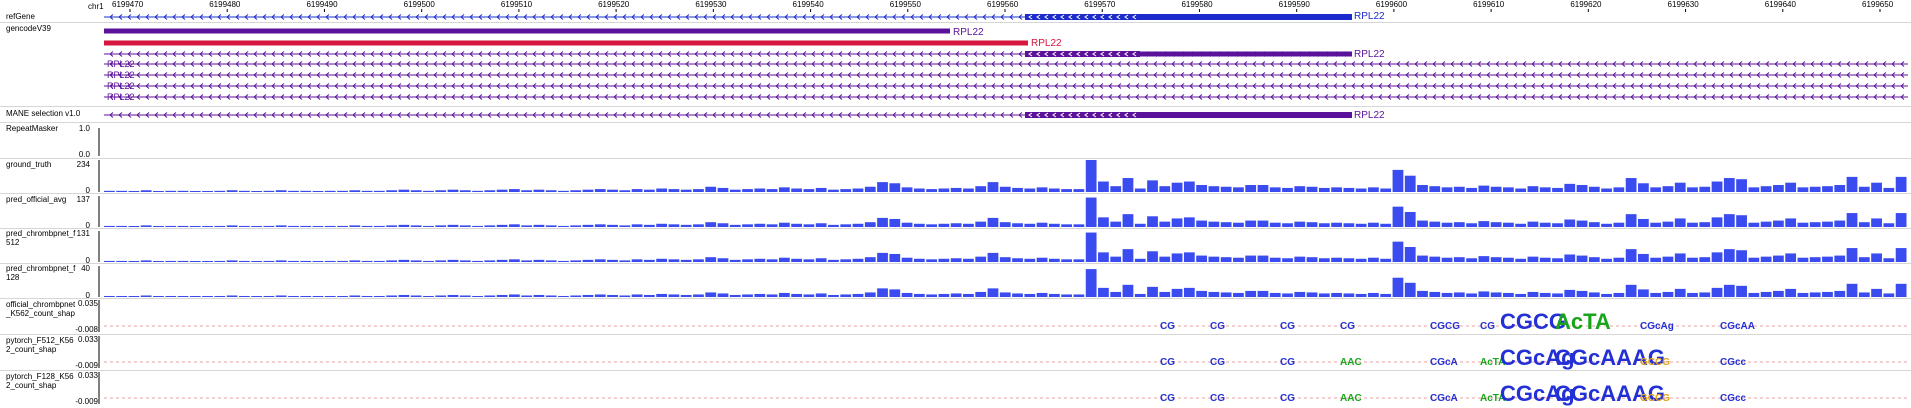 This screenshot has height=408, width=1911. I want to click on mane-exon-arrowed-arrow, so click(1054, 115).